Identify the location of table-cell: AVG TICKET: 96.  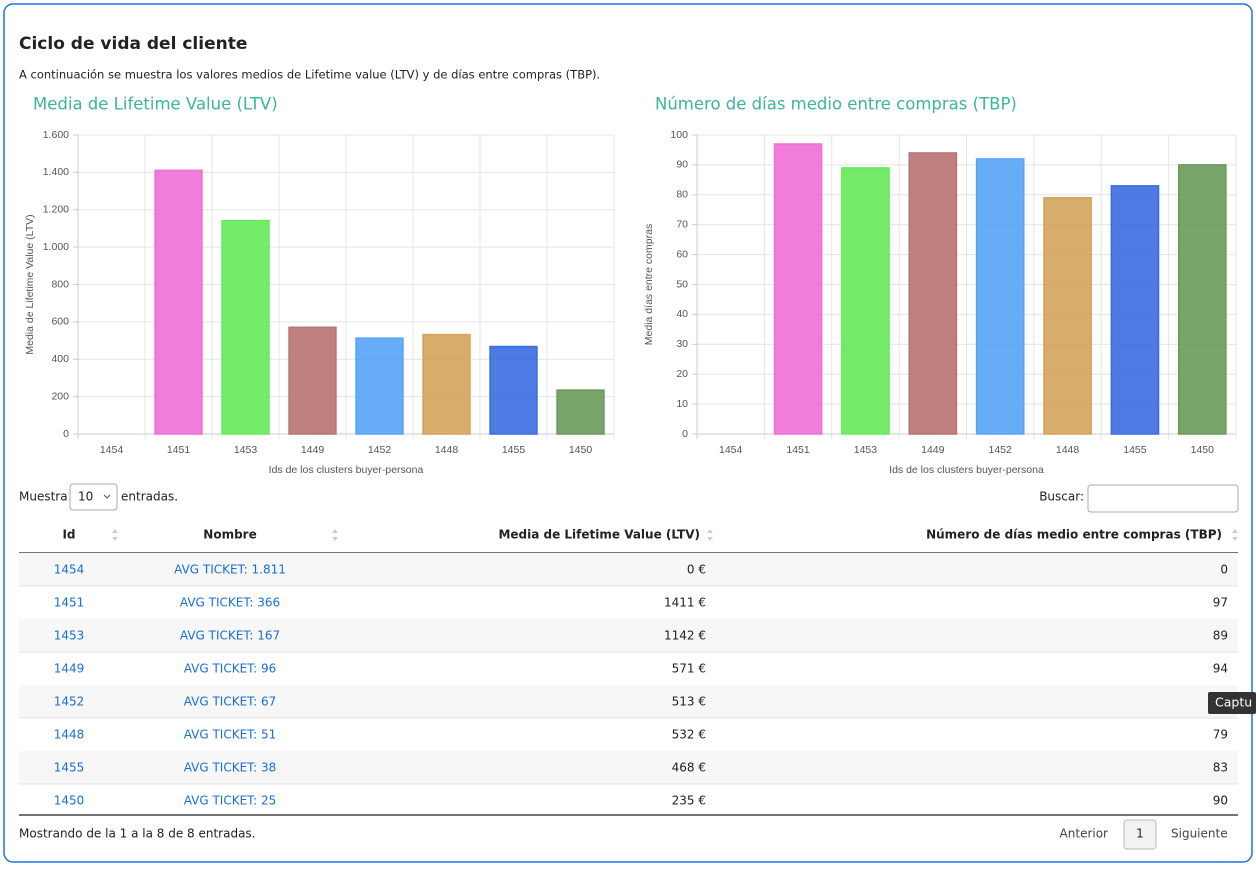
(230, 669).